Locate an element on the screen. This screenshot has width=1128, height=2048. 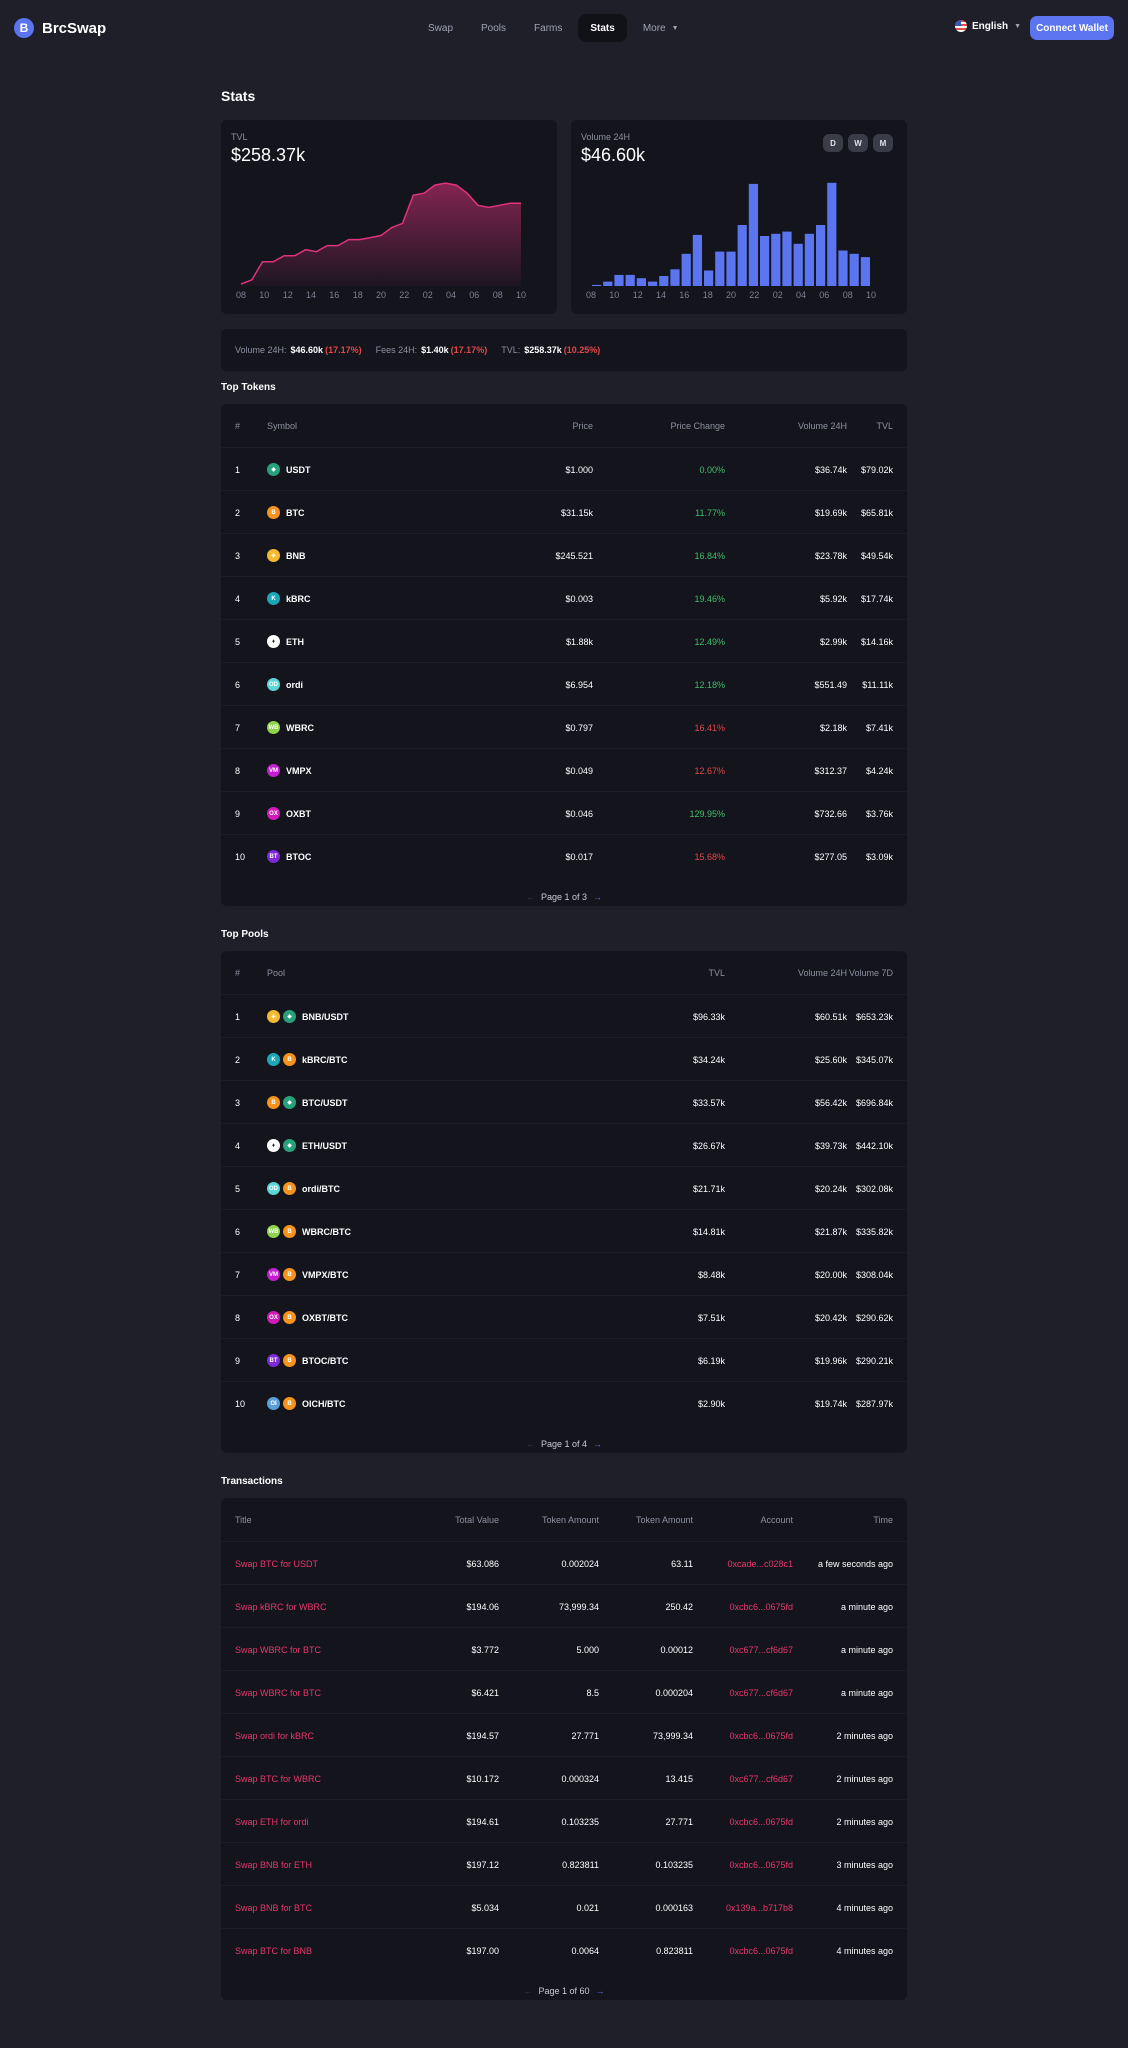
page-indicator: Page 1 of 3 is located at coordinates (564, 897).